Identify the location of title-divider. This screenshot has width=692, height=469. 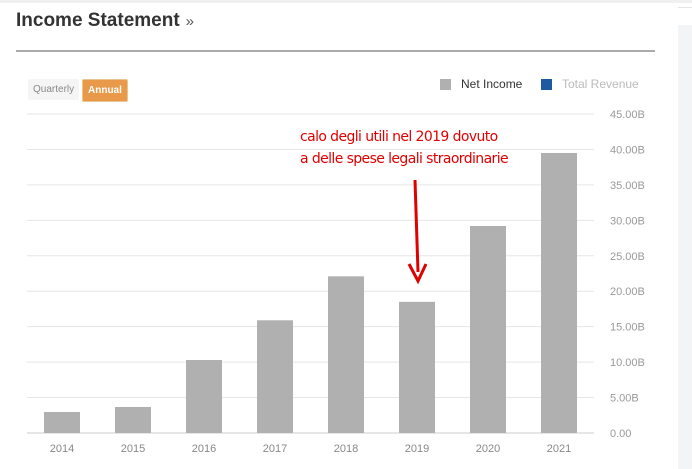
(335, 51).